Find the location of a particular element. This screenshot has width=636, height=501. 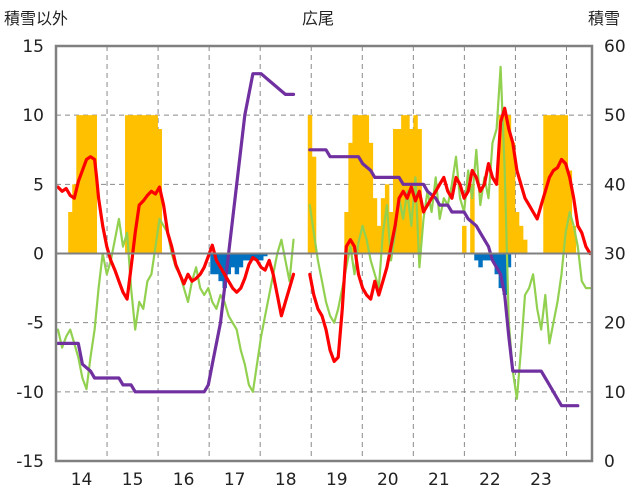

right-tick-label: 0 is located at coordinates (609, 462).